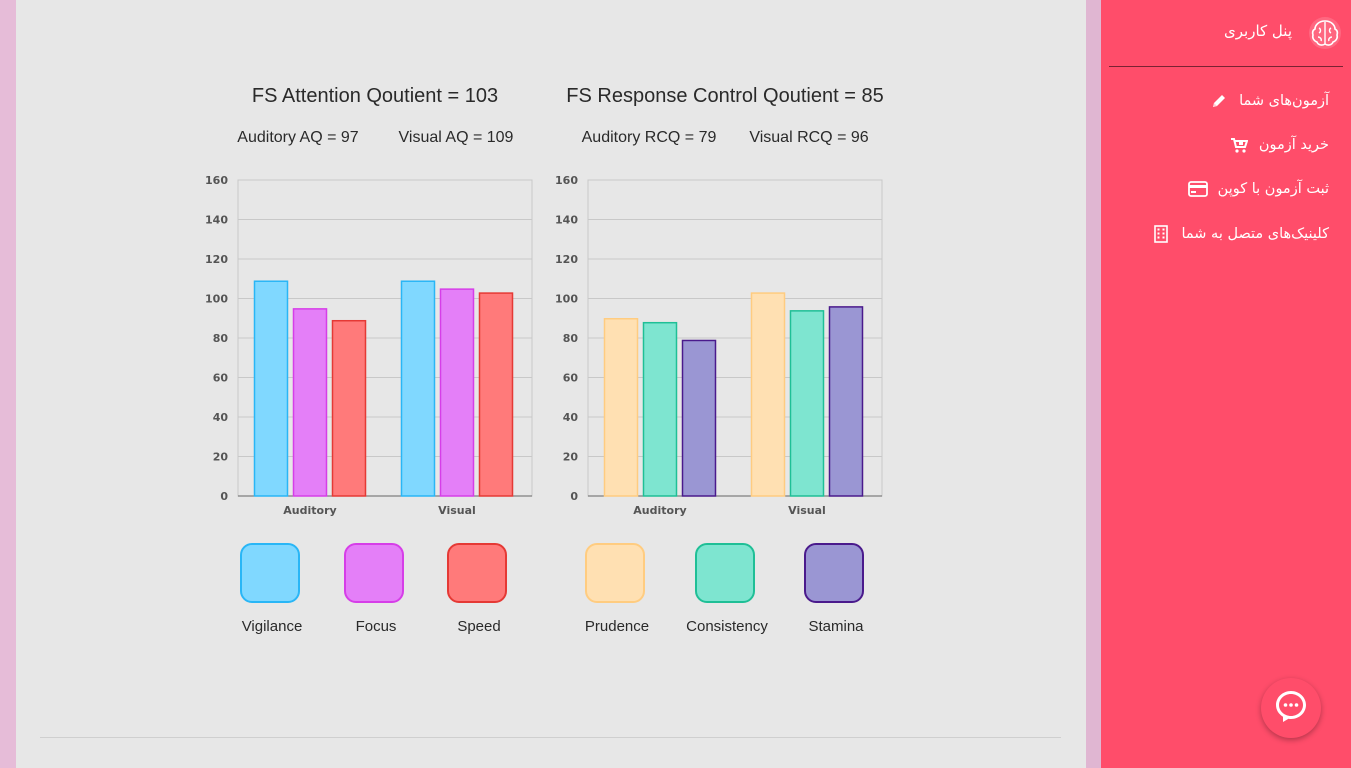  Describe the element at coordinates (1093, 384) in the screenshot. I see `sidebar-gap` at that location.